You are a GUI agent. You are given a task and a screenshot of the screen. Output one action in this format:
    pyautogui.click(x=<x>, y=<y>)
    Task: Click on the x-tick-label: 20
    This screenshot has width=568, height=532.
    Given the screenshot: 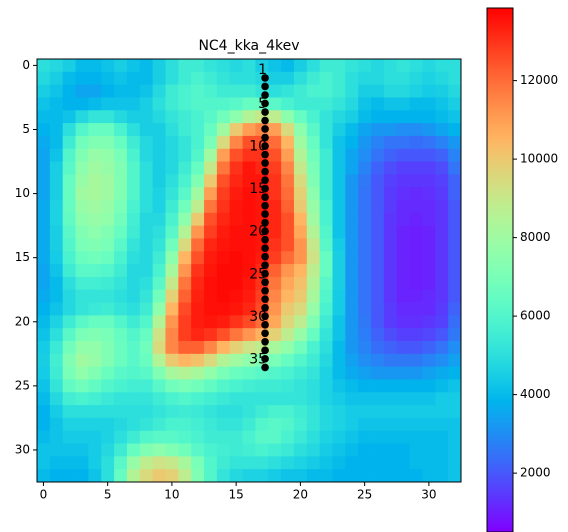 What is the action you would take?
    pyautogui.click(x=300, y=495)
    